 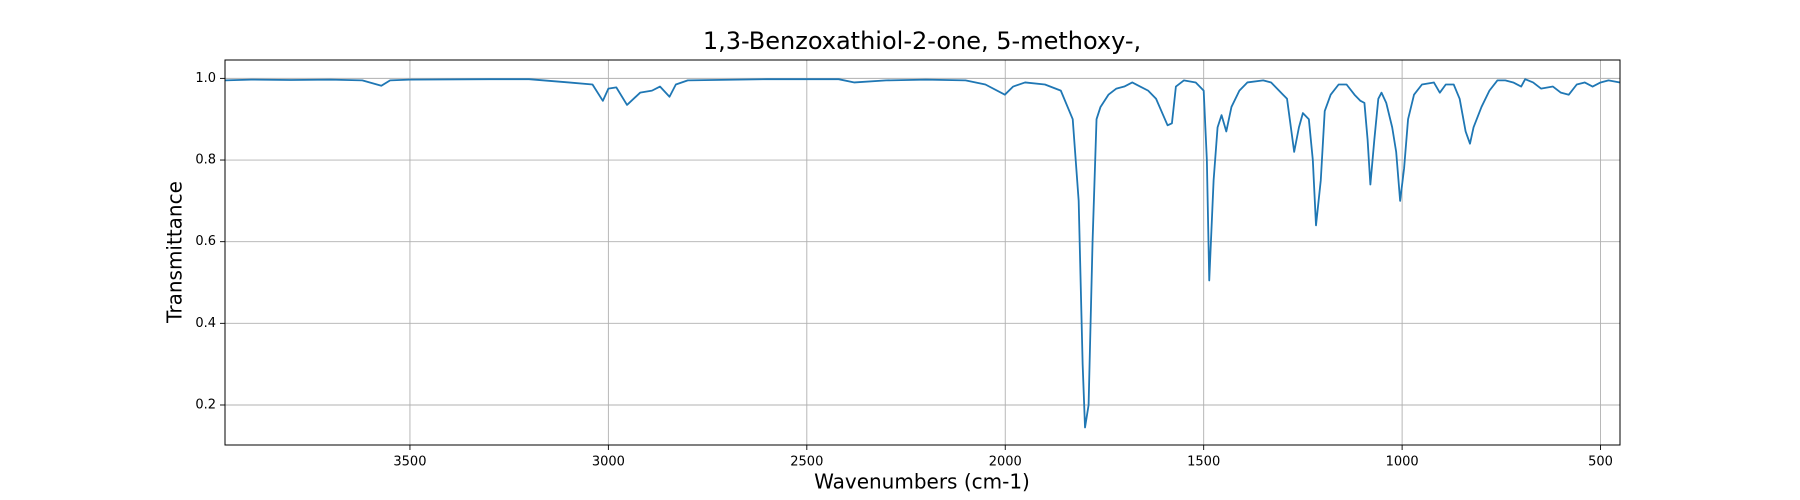 I want to click on x-axis-label: Wavenumbers (cm-1), so click(x=922, y=482).